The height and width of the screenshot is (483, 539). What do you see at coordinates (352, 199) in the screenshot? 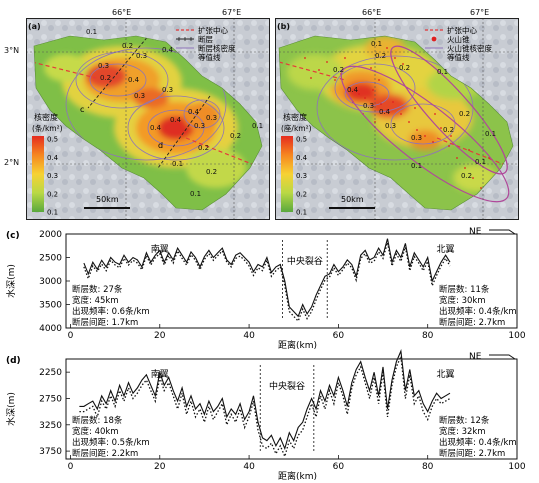
I see `scale-label-b: 50km` at bounding box center [352, 199].